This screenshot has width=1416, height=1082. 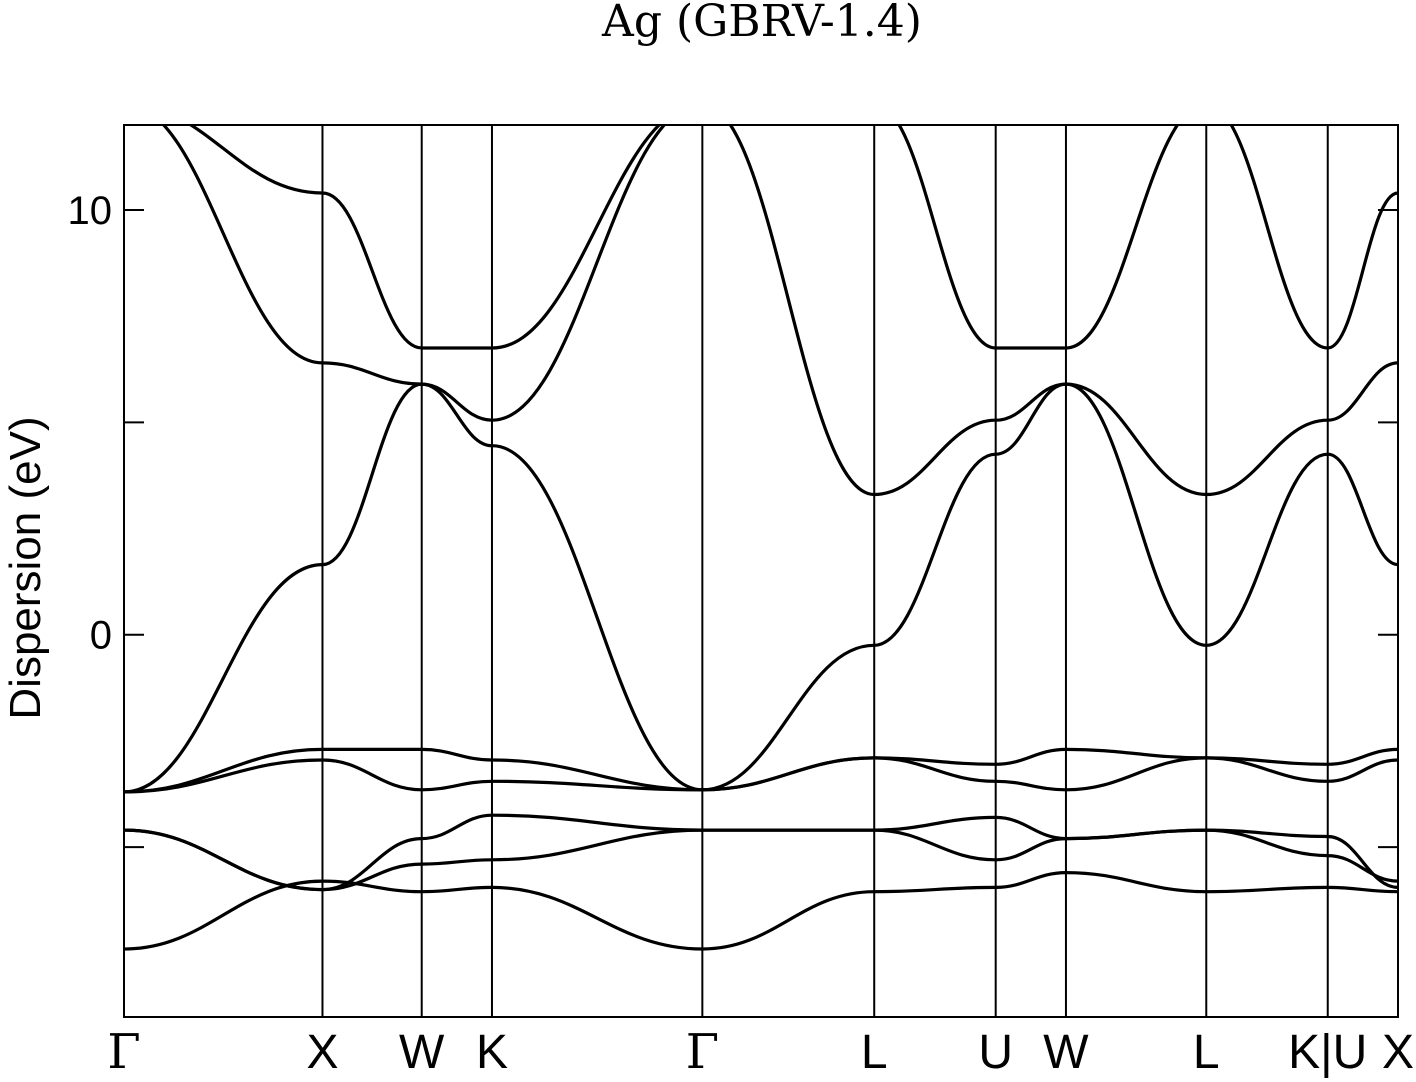 What do you see at coordinates (492, 1052) in the screenshot?
I see `kpoint-label: K` at bounding box center [492, 1052].